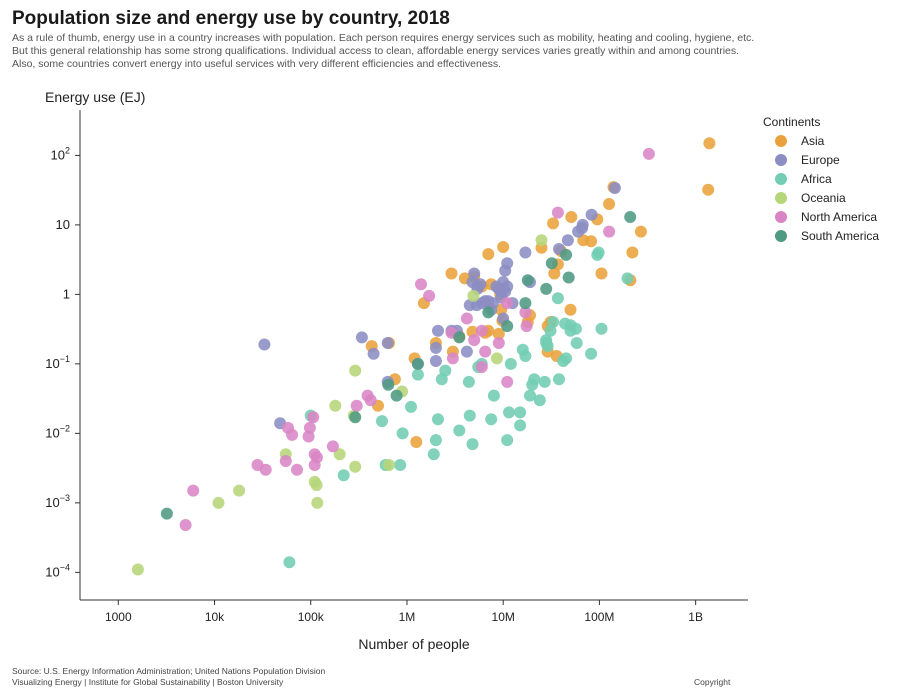  I want to click on copyright-link: Copyright, so click(712, 682).